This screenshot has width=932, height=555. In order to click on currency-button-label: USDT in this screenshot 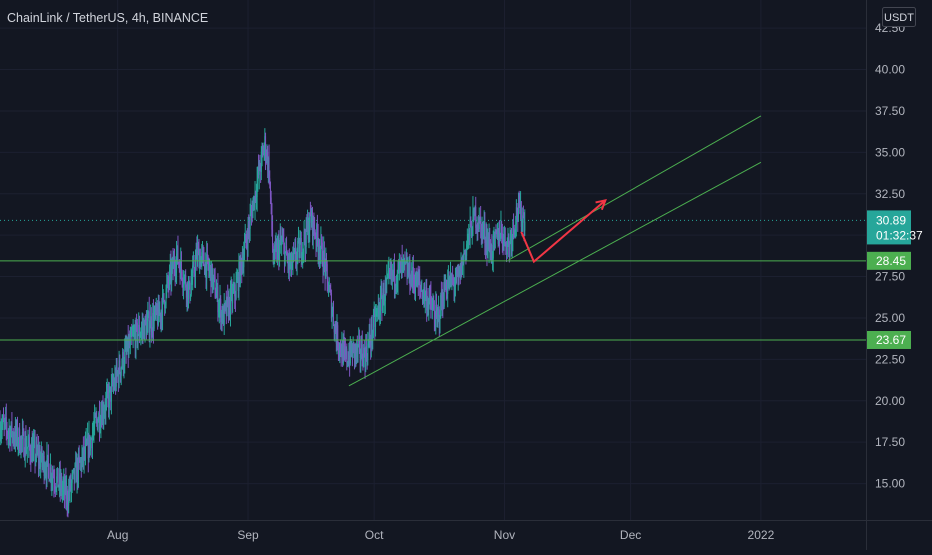, I will do `click(899, 18)`.